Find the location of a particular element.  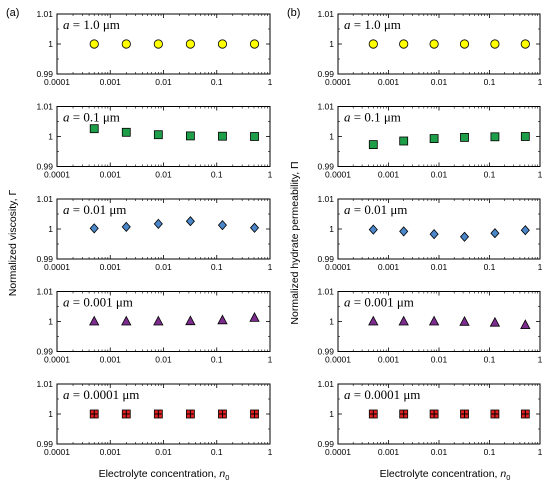

x-axis-title-left: Electrolyte concentration, n0 is located at coordinates (164, 475).